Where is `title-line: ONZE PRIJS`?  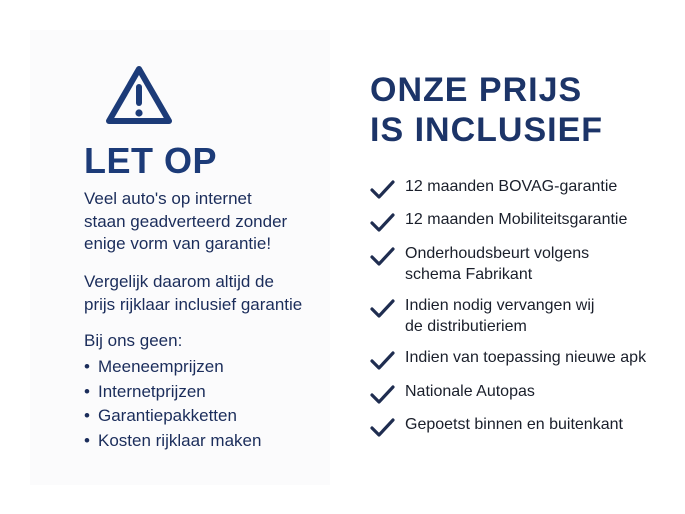 title-line: ONZE PRIJS is located at coordinates (476, 90).